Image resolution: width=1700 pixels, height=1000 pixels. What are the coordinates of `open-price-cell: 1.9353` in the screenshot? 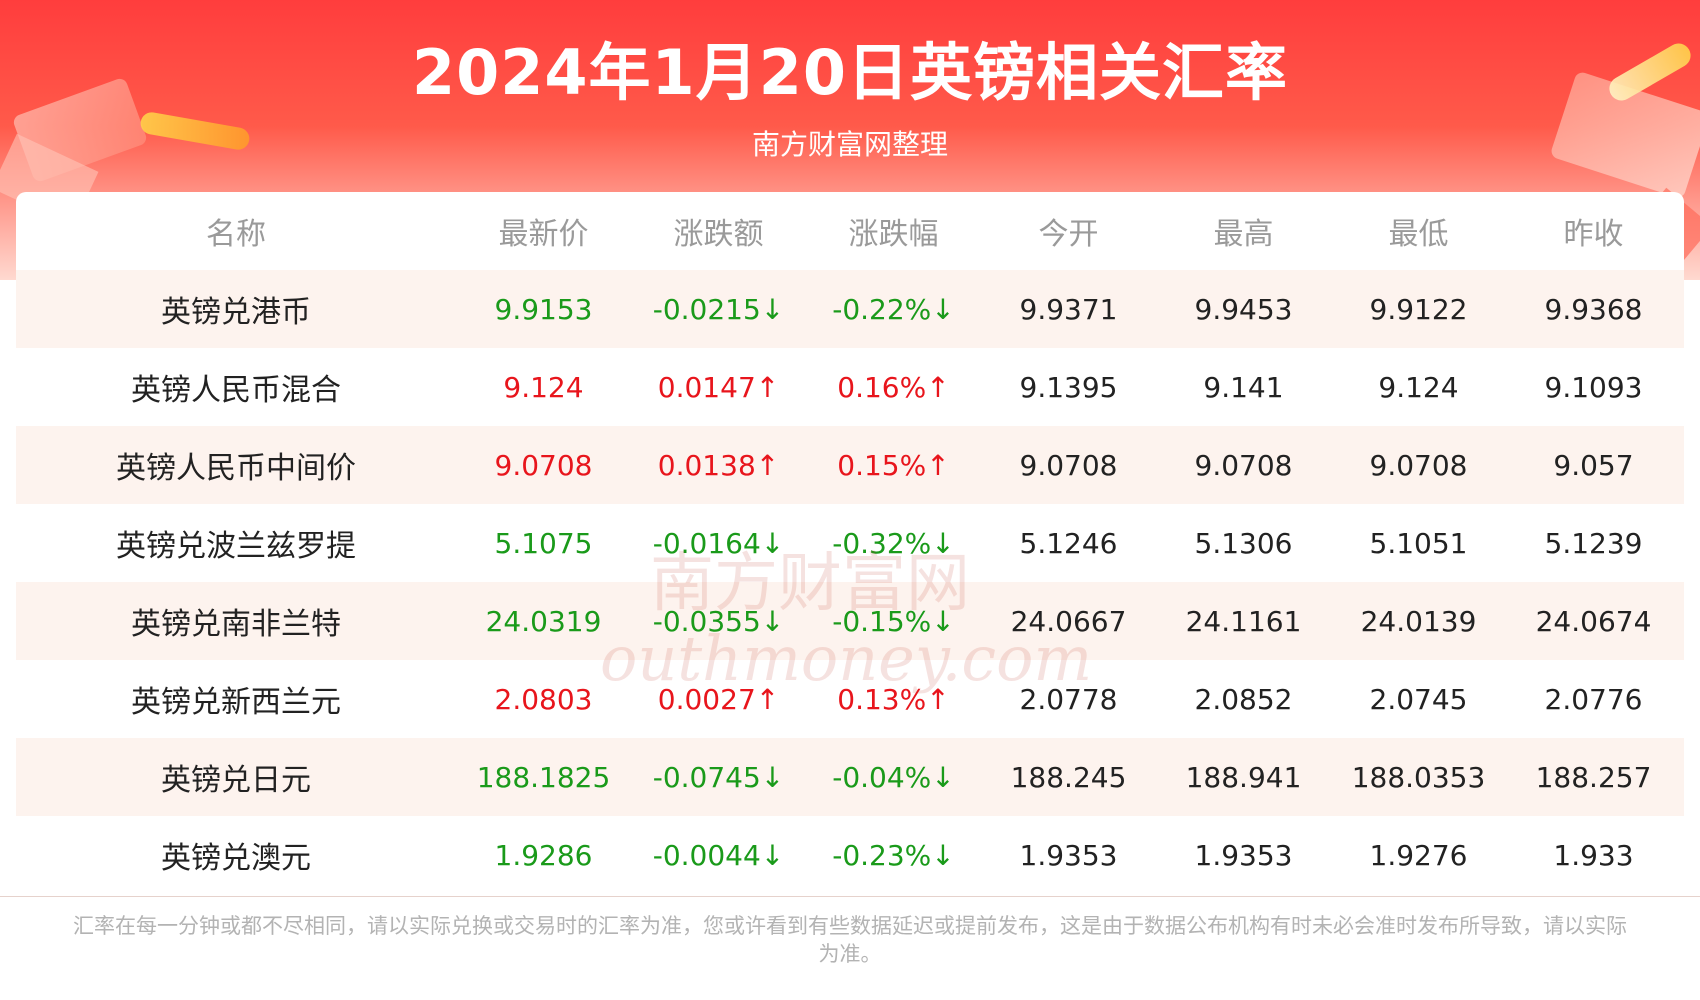 It's located at (1068, 855).